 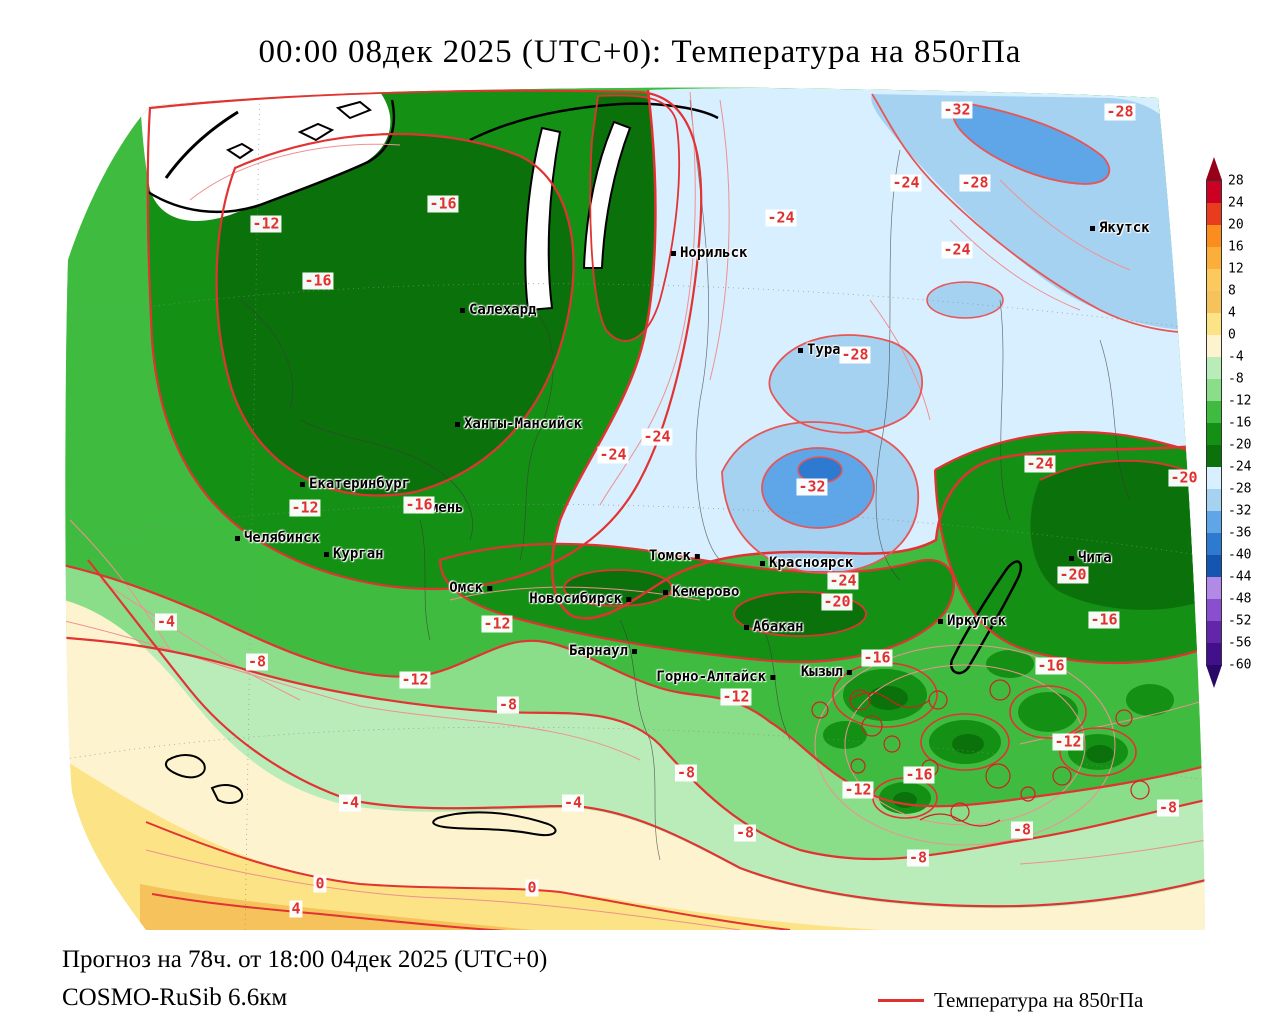 I want to click on colorbar-tick-label: -48, so click(x=1240, y=599).